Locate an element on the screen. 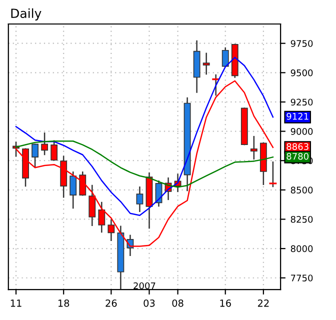 Image resolution: width=336 pixels, height=320 pixels. x-tick-label: 16 is located at coordinates (225, 303).